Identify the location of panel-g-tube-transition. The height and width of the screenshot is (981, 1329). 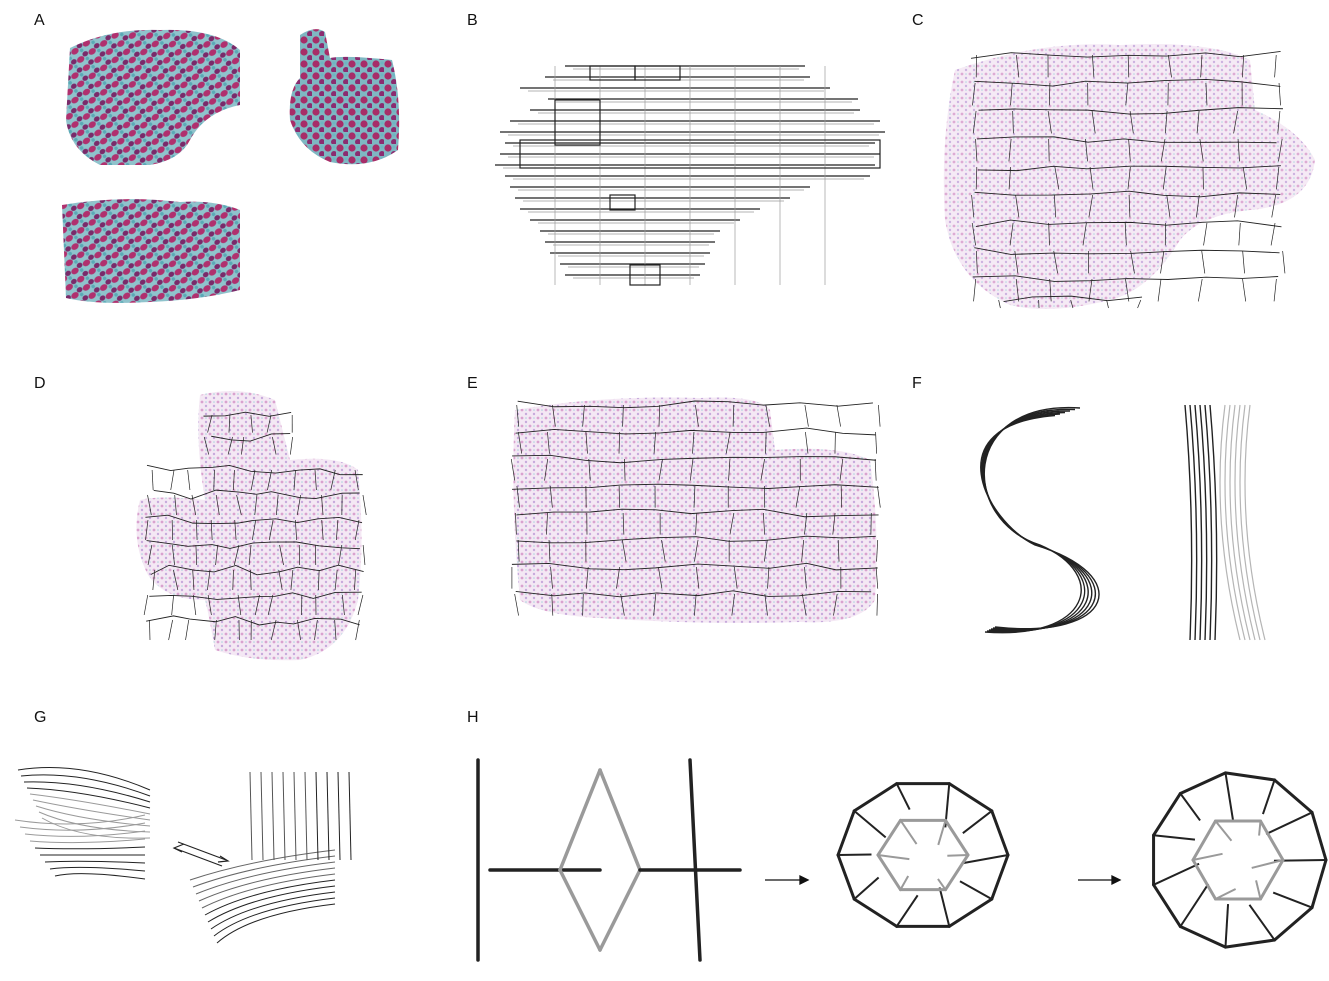
(183, 855).